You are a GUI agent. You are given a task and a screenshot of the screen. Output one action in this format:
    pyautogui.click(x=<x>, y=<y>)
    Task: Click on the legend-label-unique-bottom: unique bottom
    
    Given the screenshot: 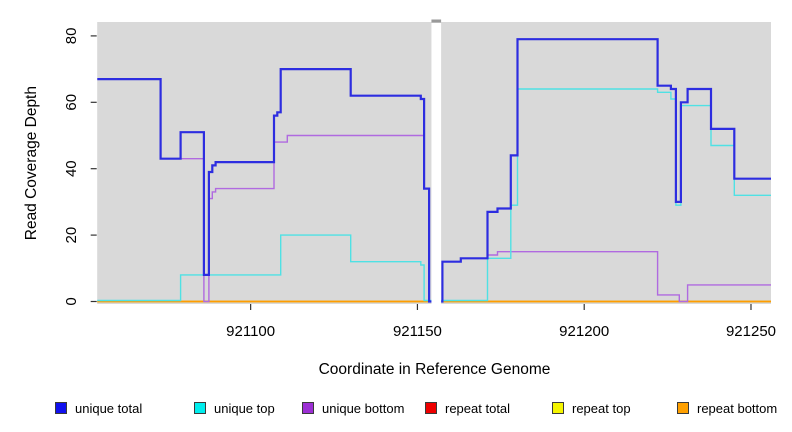 What is the action you would take?
    pyautogui.click(x=363, y=408)
    